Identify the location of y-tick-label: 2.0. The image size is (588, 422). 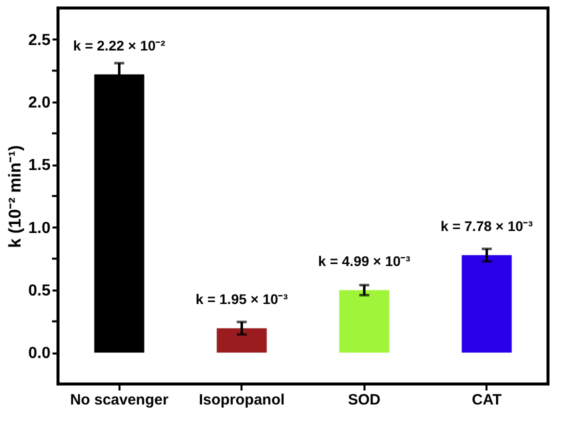
(39, 103).